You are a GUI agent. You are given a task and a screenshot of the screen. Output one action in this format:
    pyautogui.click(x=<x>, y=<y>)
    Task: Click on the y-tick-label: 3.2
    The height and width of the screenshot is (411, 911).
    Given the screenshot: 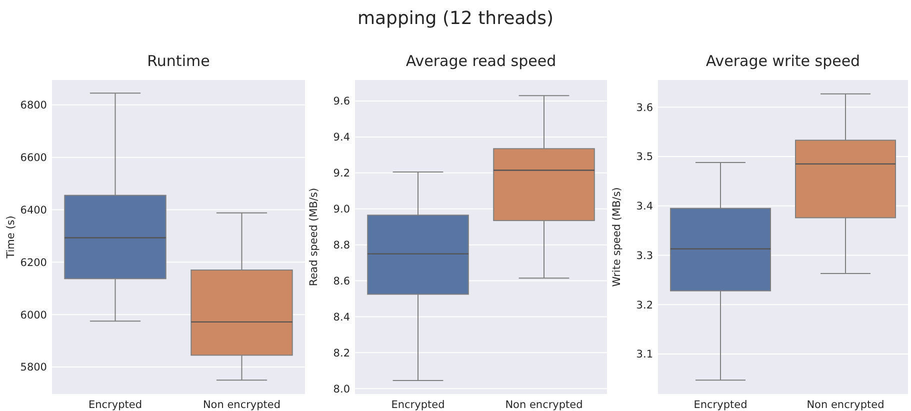 What is the action you would take?
    pyautogui.click(x=644, y=305)
    